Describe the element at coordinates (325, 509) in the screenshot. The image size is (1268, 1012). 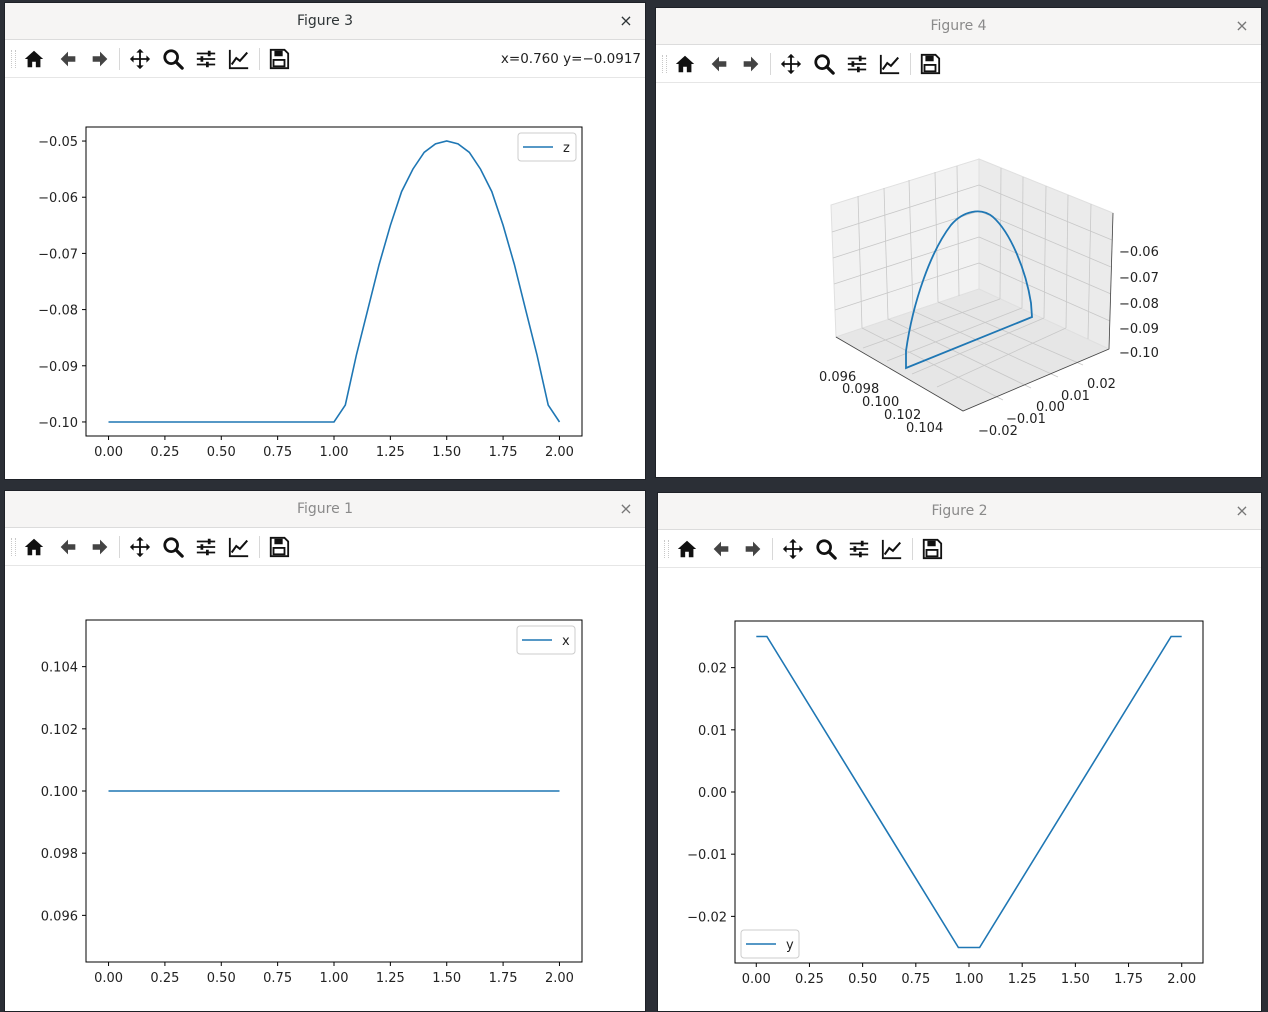
I see `figure1-titlebar: Figure 1 ×` at that location.